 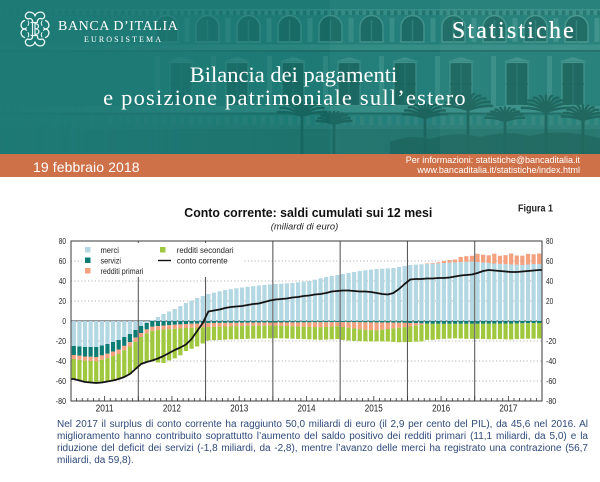 What do you see at coordinates (508, 409) in the screenshot?
I see `svg-text: 2017` at bounding box center [508, 409].